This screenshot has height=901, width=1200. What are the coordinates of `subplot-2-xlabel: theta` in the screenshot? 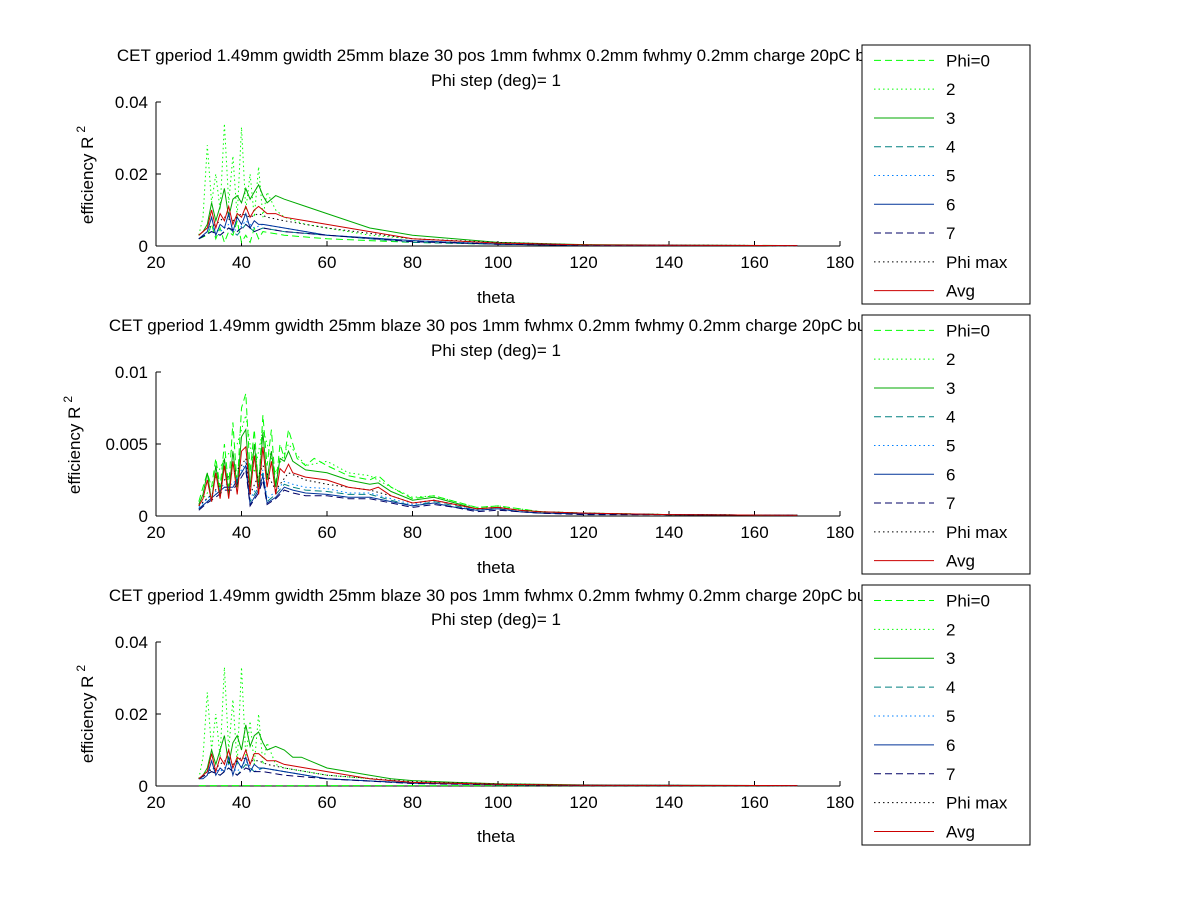 It's located at (496, 567).